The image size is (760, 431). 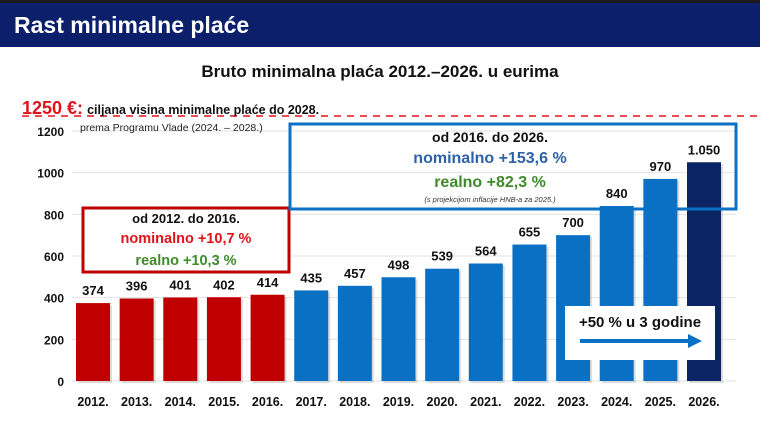 I want to click on period2-title: od 2016. do 2026., so click(x=490, y=137).